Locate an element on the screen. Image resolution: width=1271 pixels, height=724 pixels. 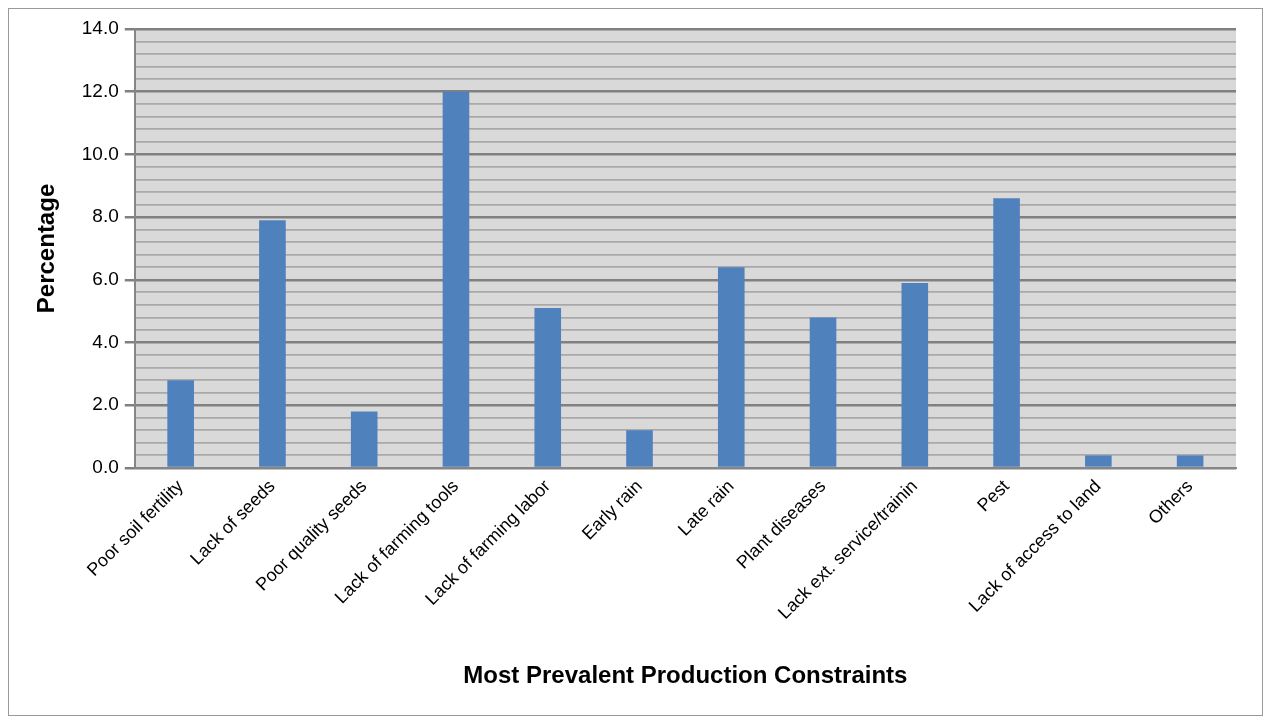
y-tick-label: 0.0 is located at coordinates (105, 467).